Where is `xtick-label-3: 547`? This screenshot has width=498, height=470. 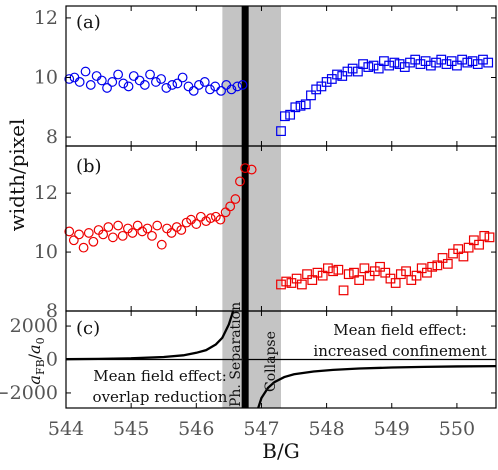 xtick-label-3: 547 is located at coordinates (261, 429).